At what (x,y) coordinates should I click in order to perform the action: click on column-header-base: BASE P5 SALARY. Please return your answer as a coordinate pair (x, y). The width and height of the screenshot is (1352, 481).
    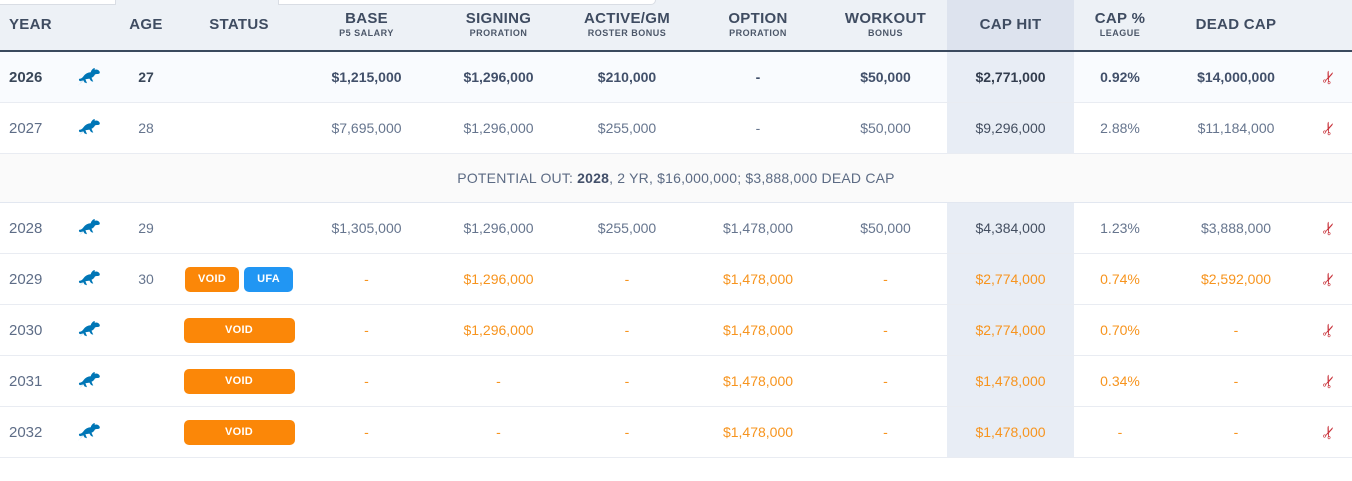
    Looking at the image, I should click on (366, 25).